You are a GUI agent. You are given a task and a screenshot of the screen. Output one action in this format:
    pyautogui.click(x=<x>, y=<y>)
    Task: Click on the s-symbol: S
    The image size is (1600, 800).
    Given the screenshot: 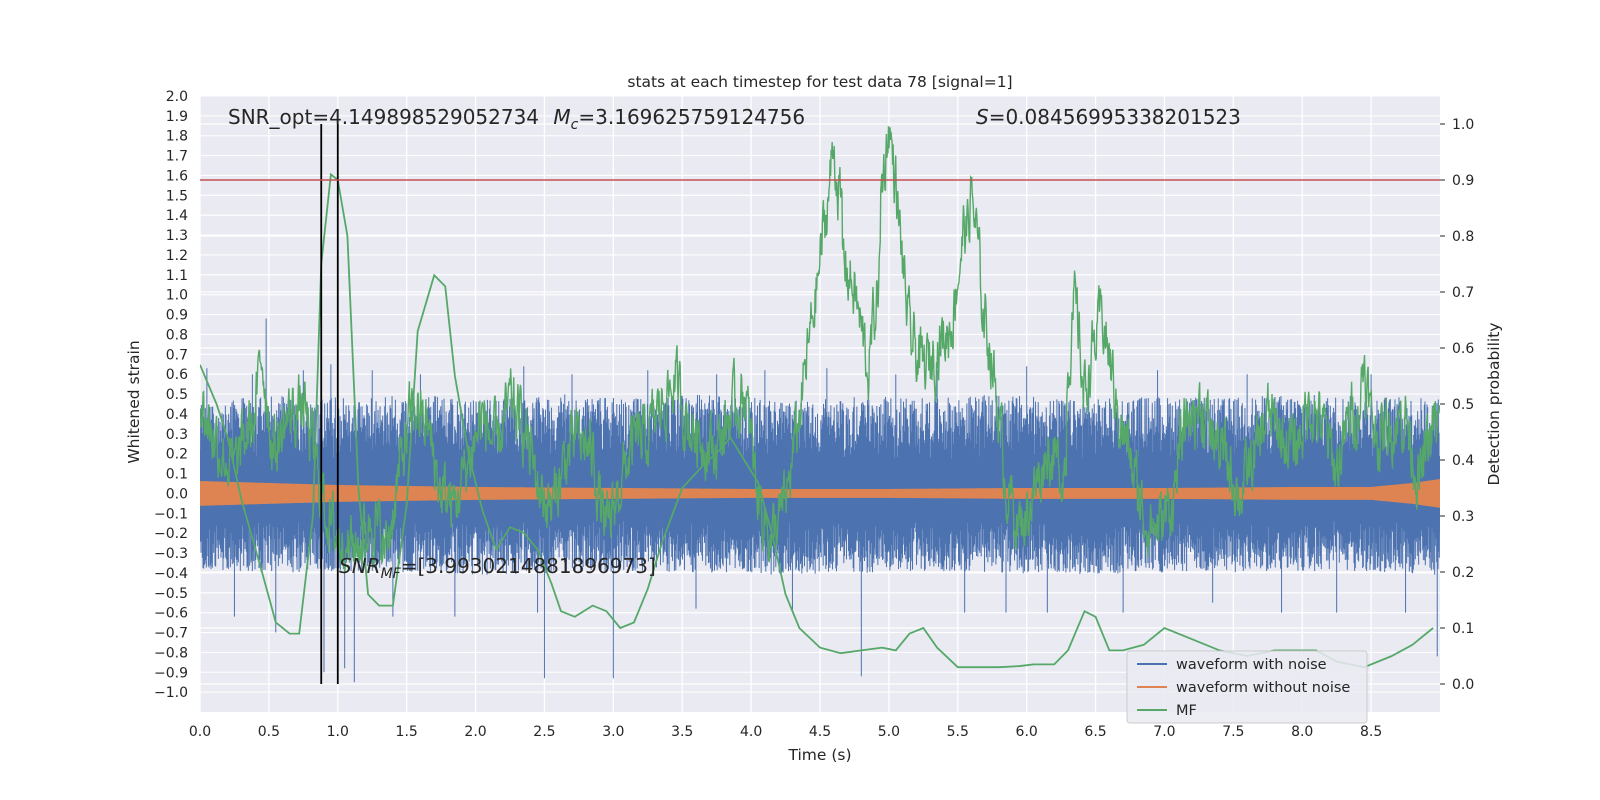 What is the action you would take?
    pyautogui.click(x=982, y=117)
    